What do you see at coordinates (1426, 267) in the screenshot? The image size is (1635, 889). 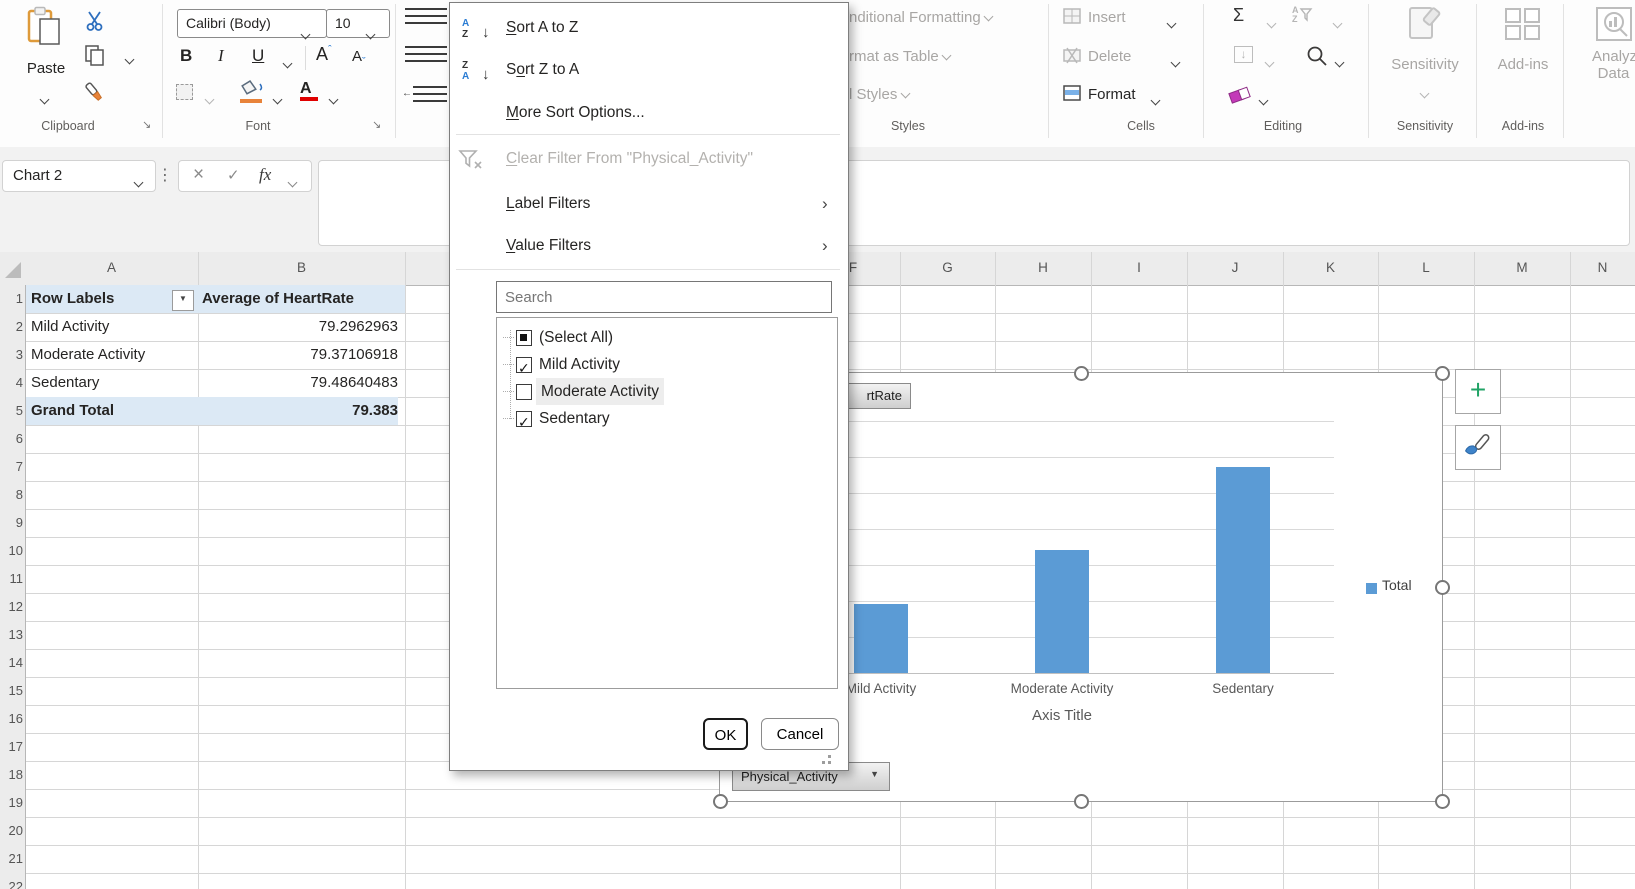 I see `column-header-L: L` at bounding box center [1426, 267].